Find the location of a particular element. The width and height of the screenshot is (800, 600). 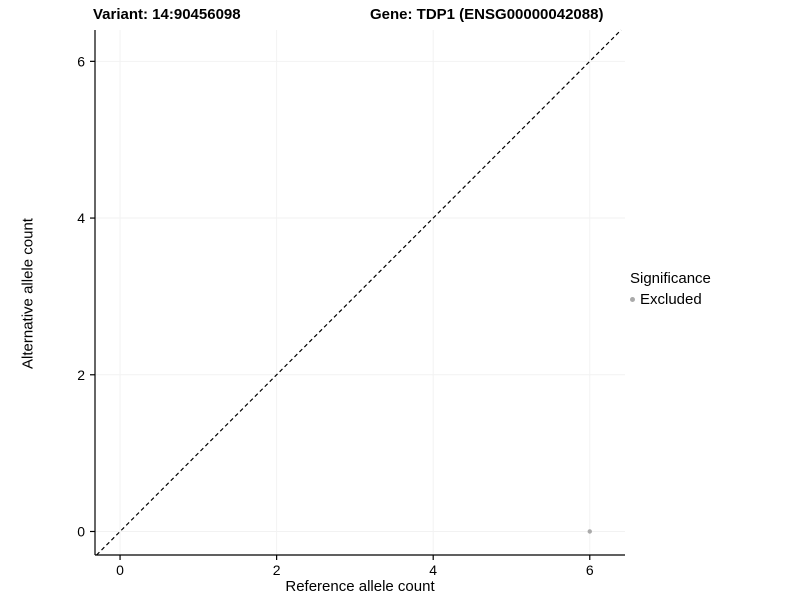

legend-title: Significance is located at coordinates (670, 278).